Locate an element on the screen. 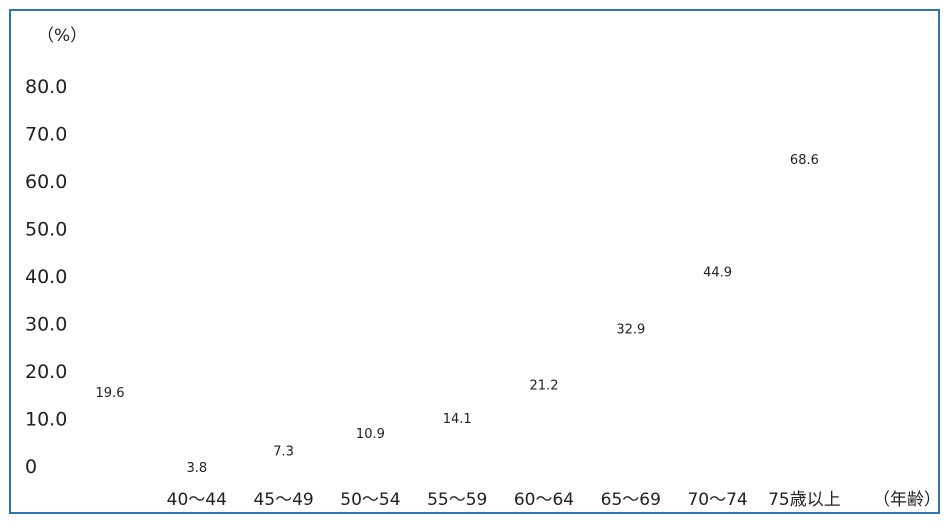 This screenshot has height=521, width=952. x-tick-label: 40～44 is located at coordinates (197, 500).